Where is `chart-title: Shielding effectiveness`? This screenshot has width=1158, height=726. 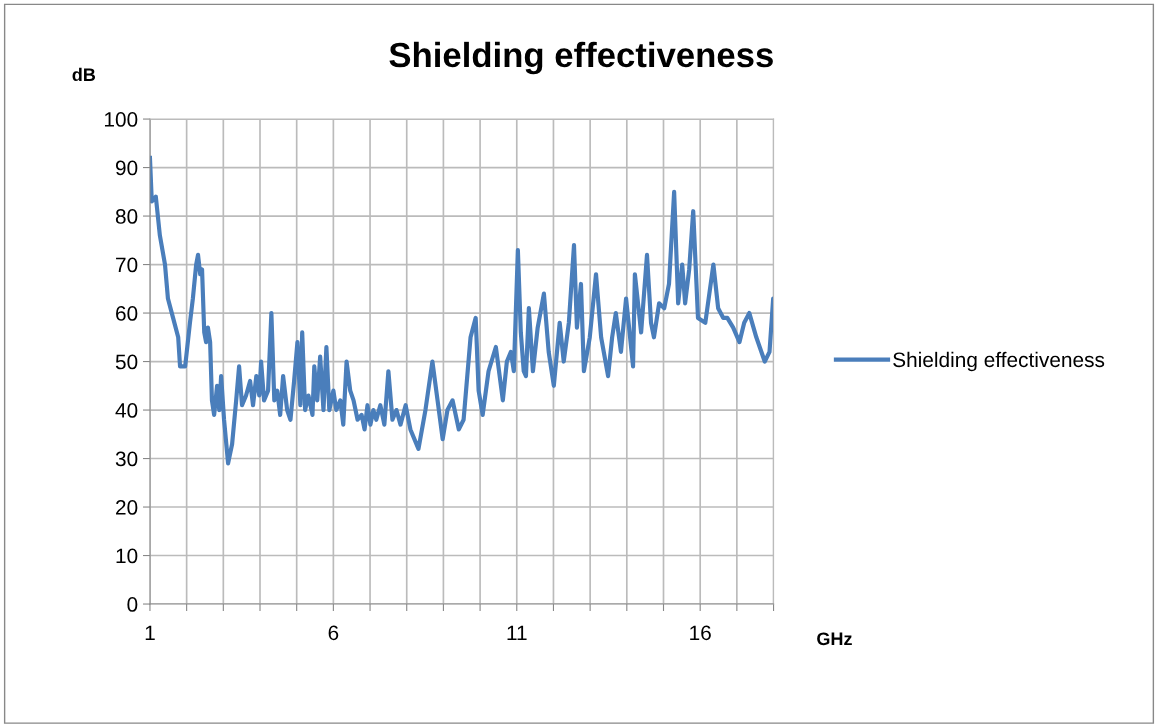
chart-title: Shielding effectiveness is located at coordinates (581, 58).